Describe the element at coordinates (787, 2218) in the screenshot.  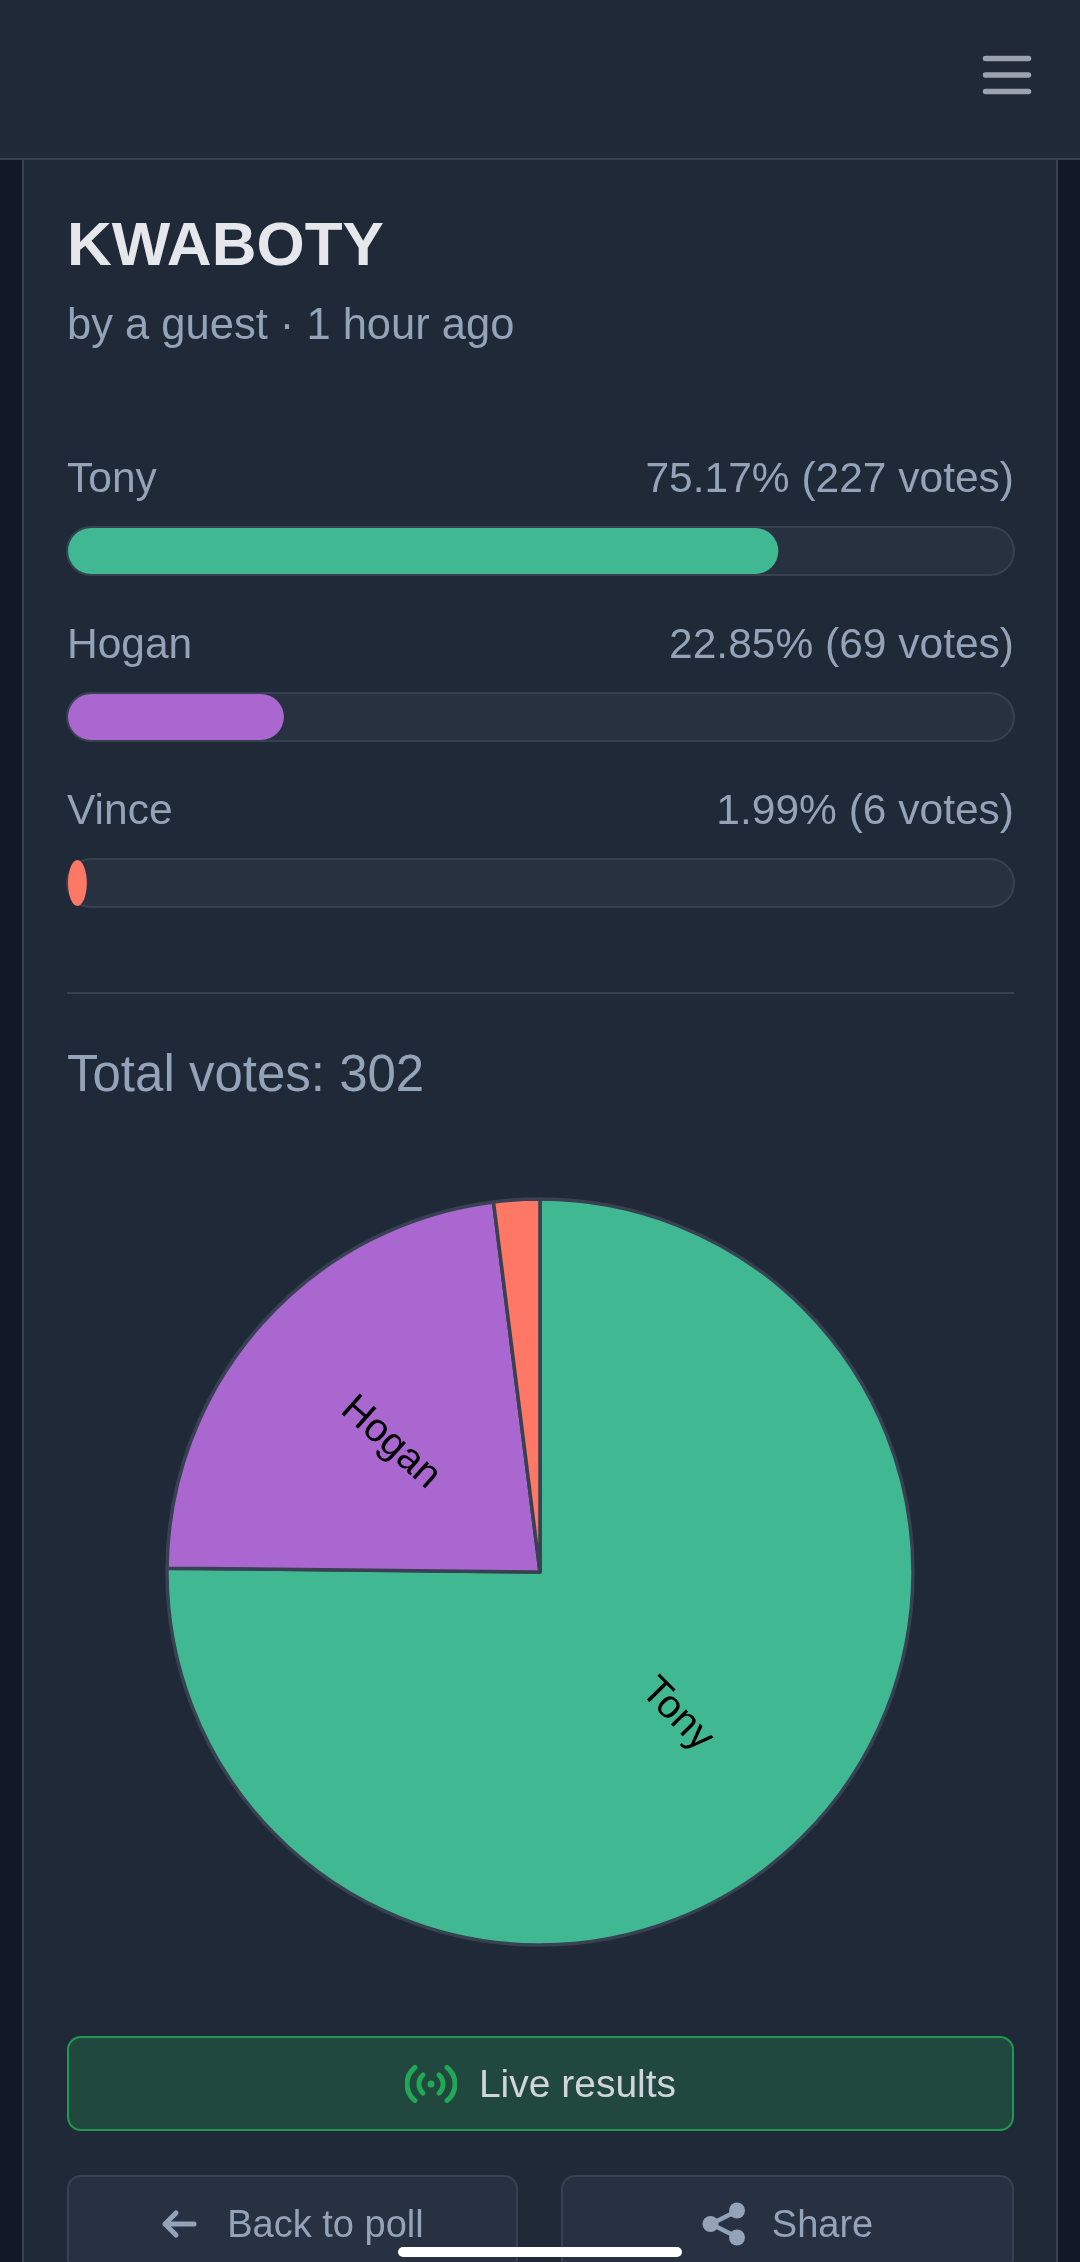
I see `button: Share` at that location.